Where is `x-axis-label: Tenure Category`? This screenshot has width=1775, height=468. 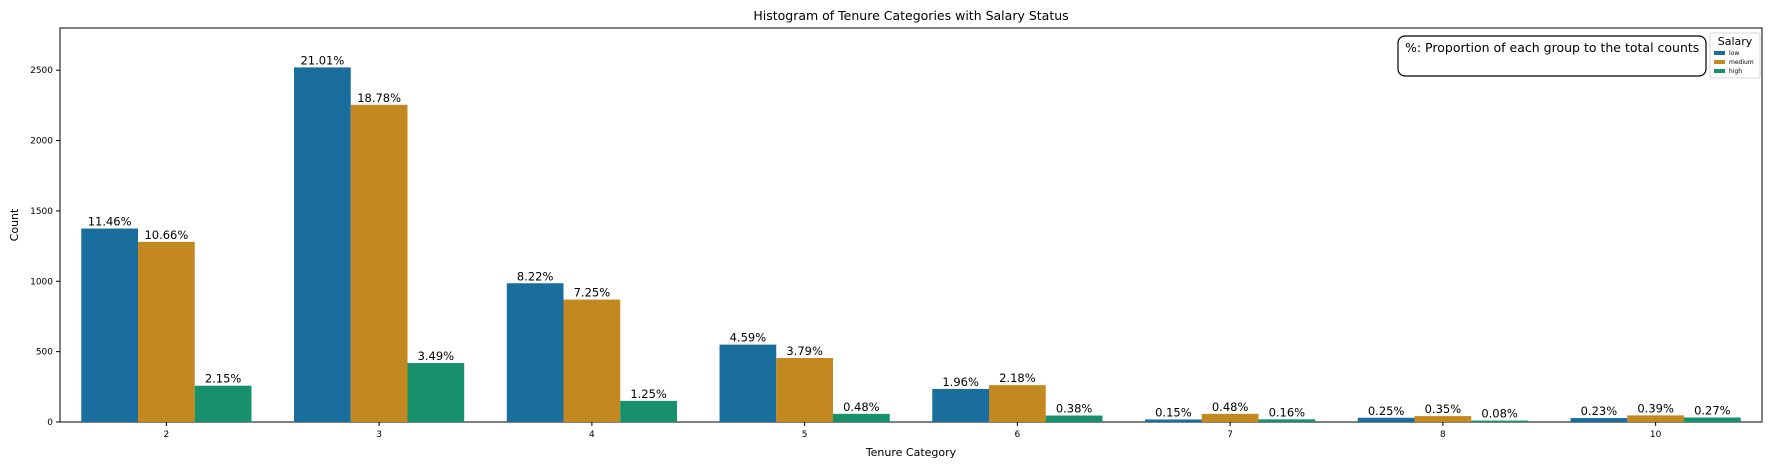
x-axis-label: Tenure Category is located at coordinates (911, 452).